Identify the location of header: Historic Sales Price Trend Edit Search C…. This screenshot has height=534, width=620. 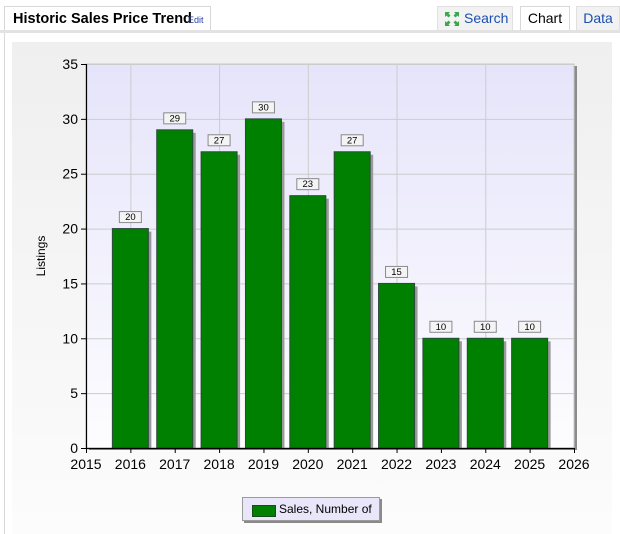
(310, 16).